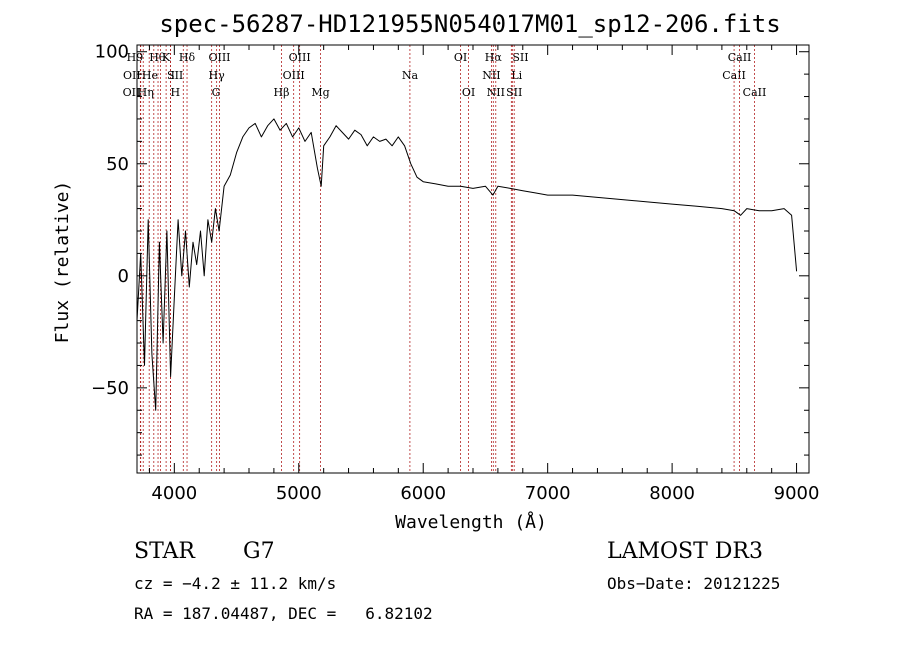 The width and height of the screenshot is (900, 649). What do you see at coordinates (132, 75) in the screenshot?
I see `line-label-1: OII` at bounding box center [132, 75].